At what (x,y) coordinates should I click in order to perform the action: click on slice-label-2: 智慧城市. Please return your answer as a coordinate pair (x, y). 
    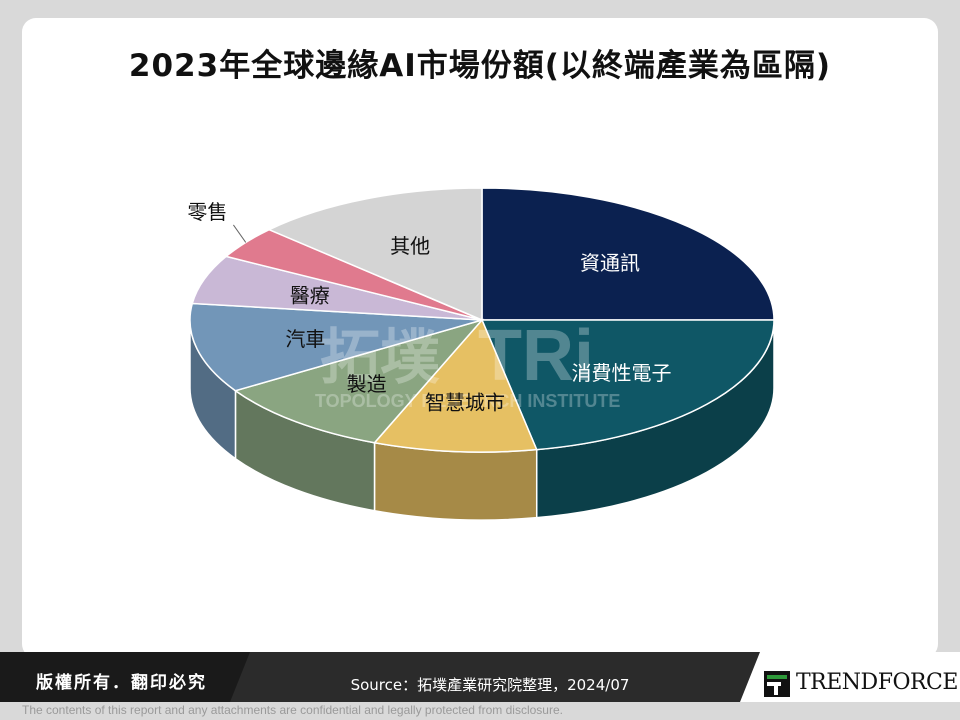
    Looking at the image, I should click on (465, 402).